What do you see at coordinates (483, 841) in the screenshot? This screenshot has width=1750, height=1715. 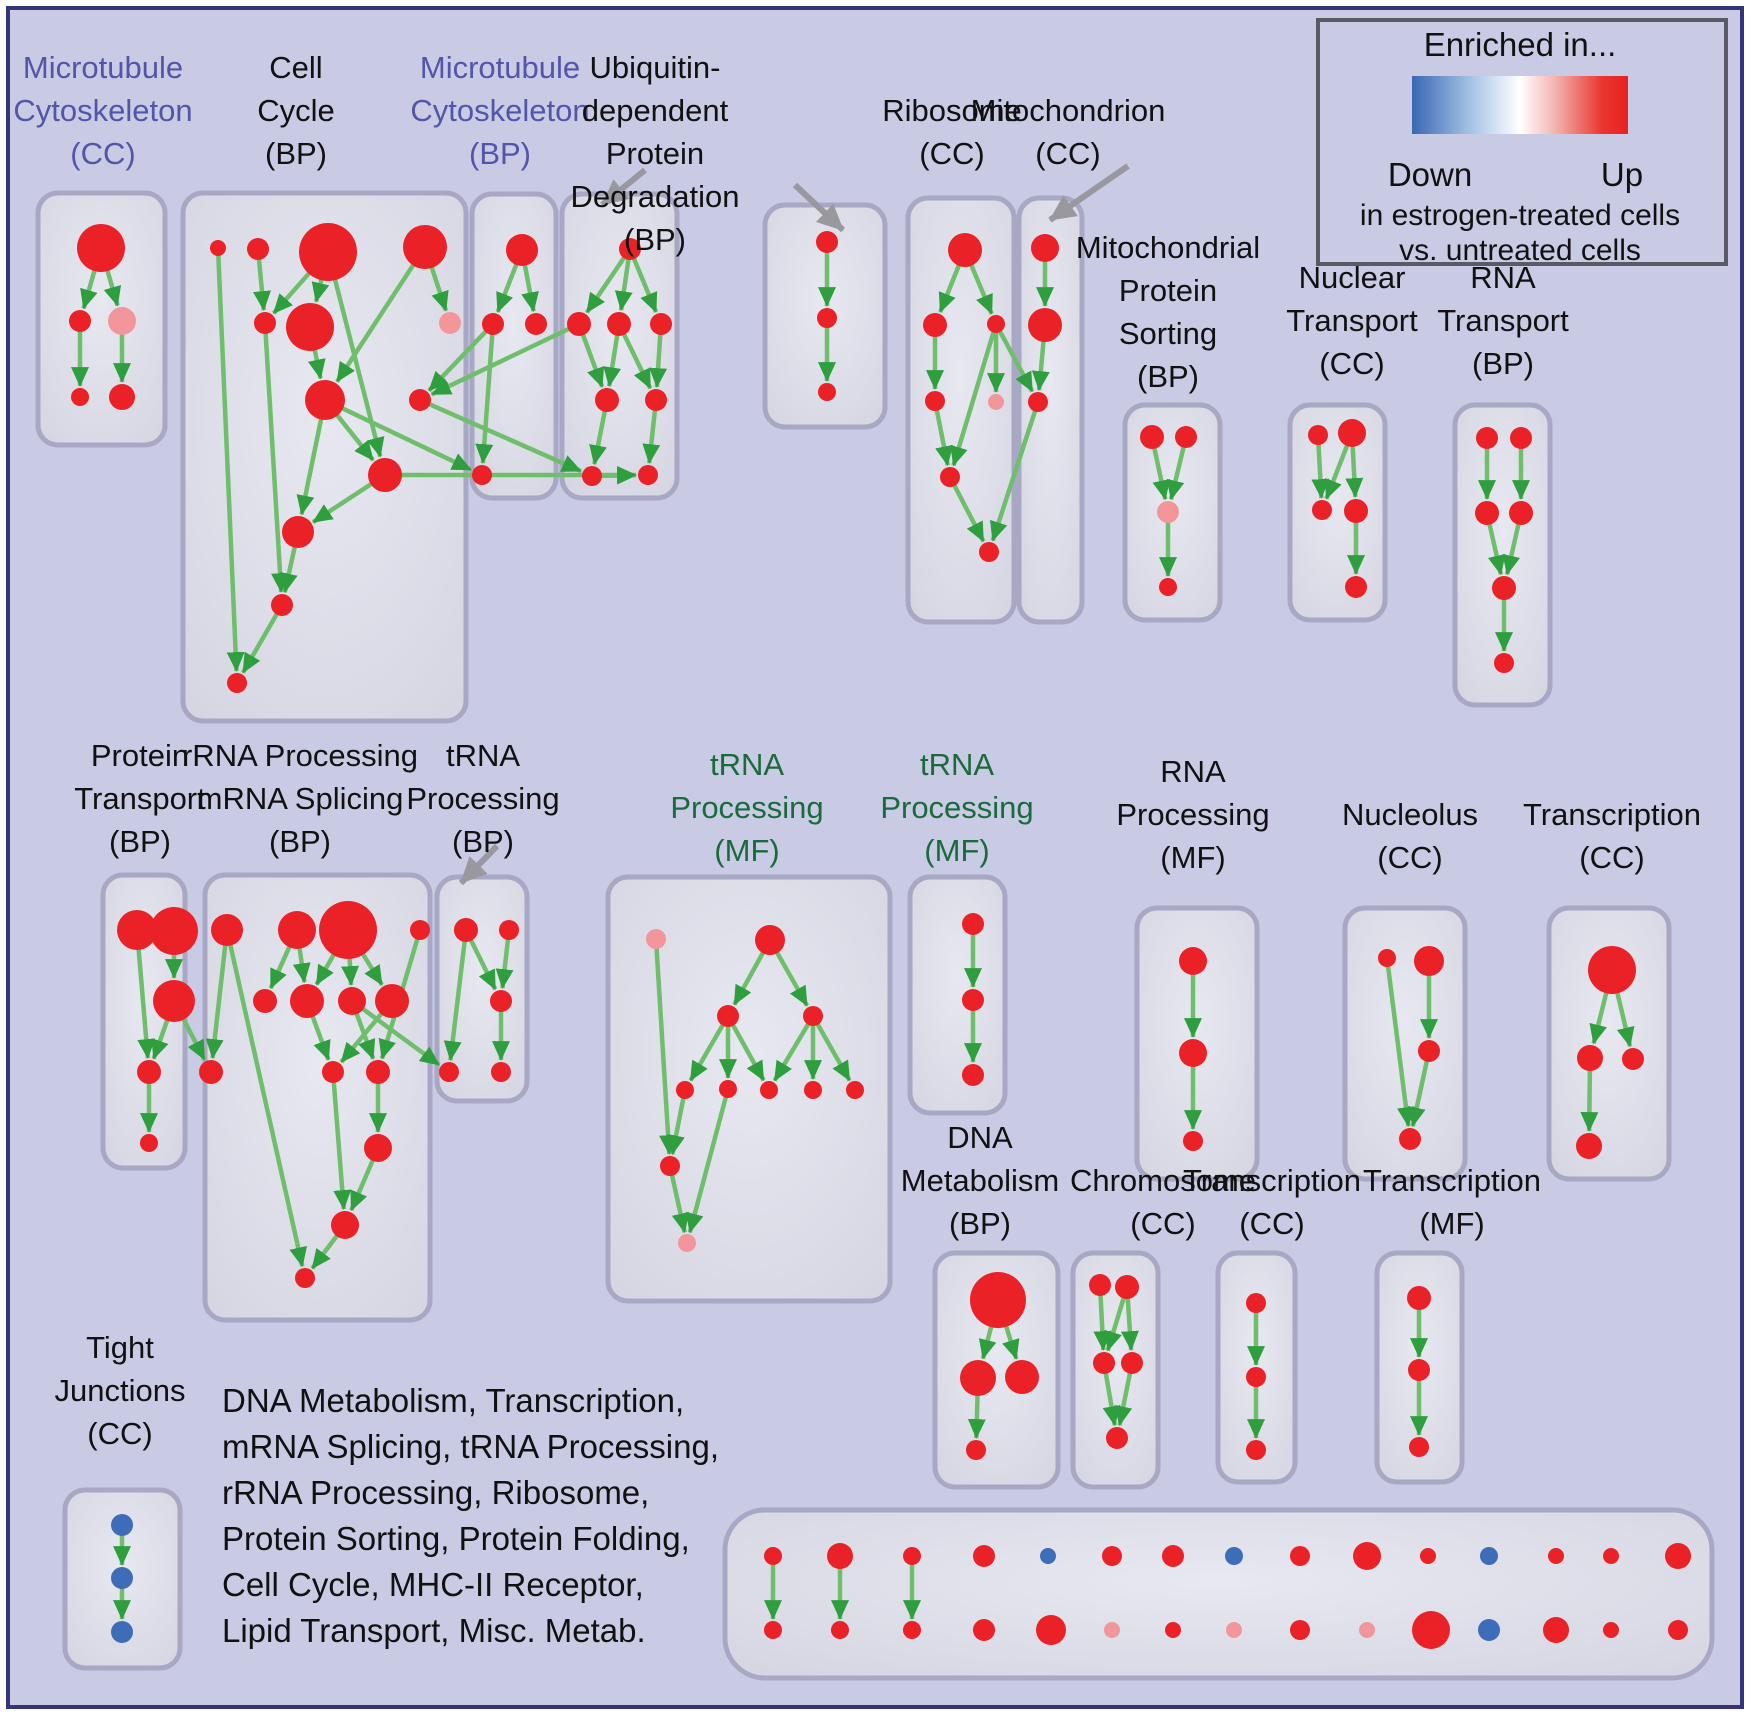 I see `cluster-label-line: (BP)` at bounding box center [483, 841].